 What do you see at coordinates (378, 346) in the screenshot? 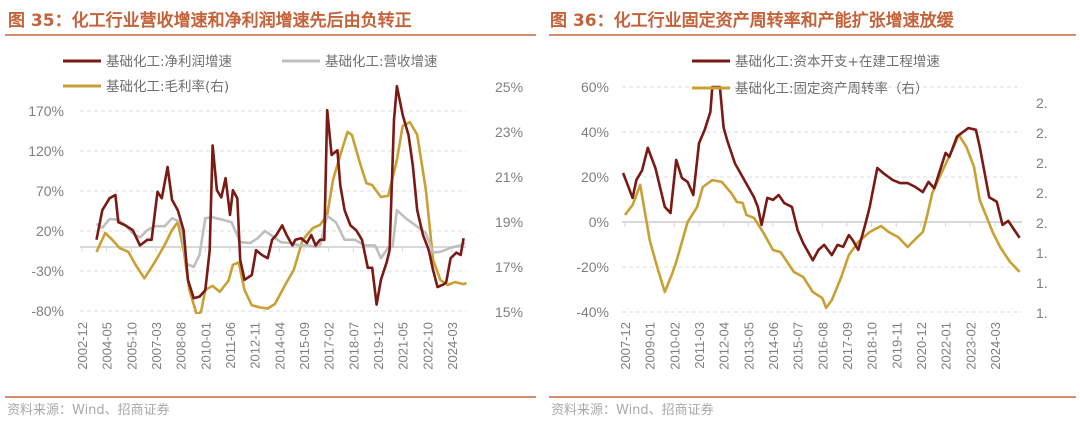
I see `x-tick-label: 2019-12` at bounding box center [378, 346].